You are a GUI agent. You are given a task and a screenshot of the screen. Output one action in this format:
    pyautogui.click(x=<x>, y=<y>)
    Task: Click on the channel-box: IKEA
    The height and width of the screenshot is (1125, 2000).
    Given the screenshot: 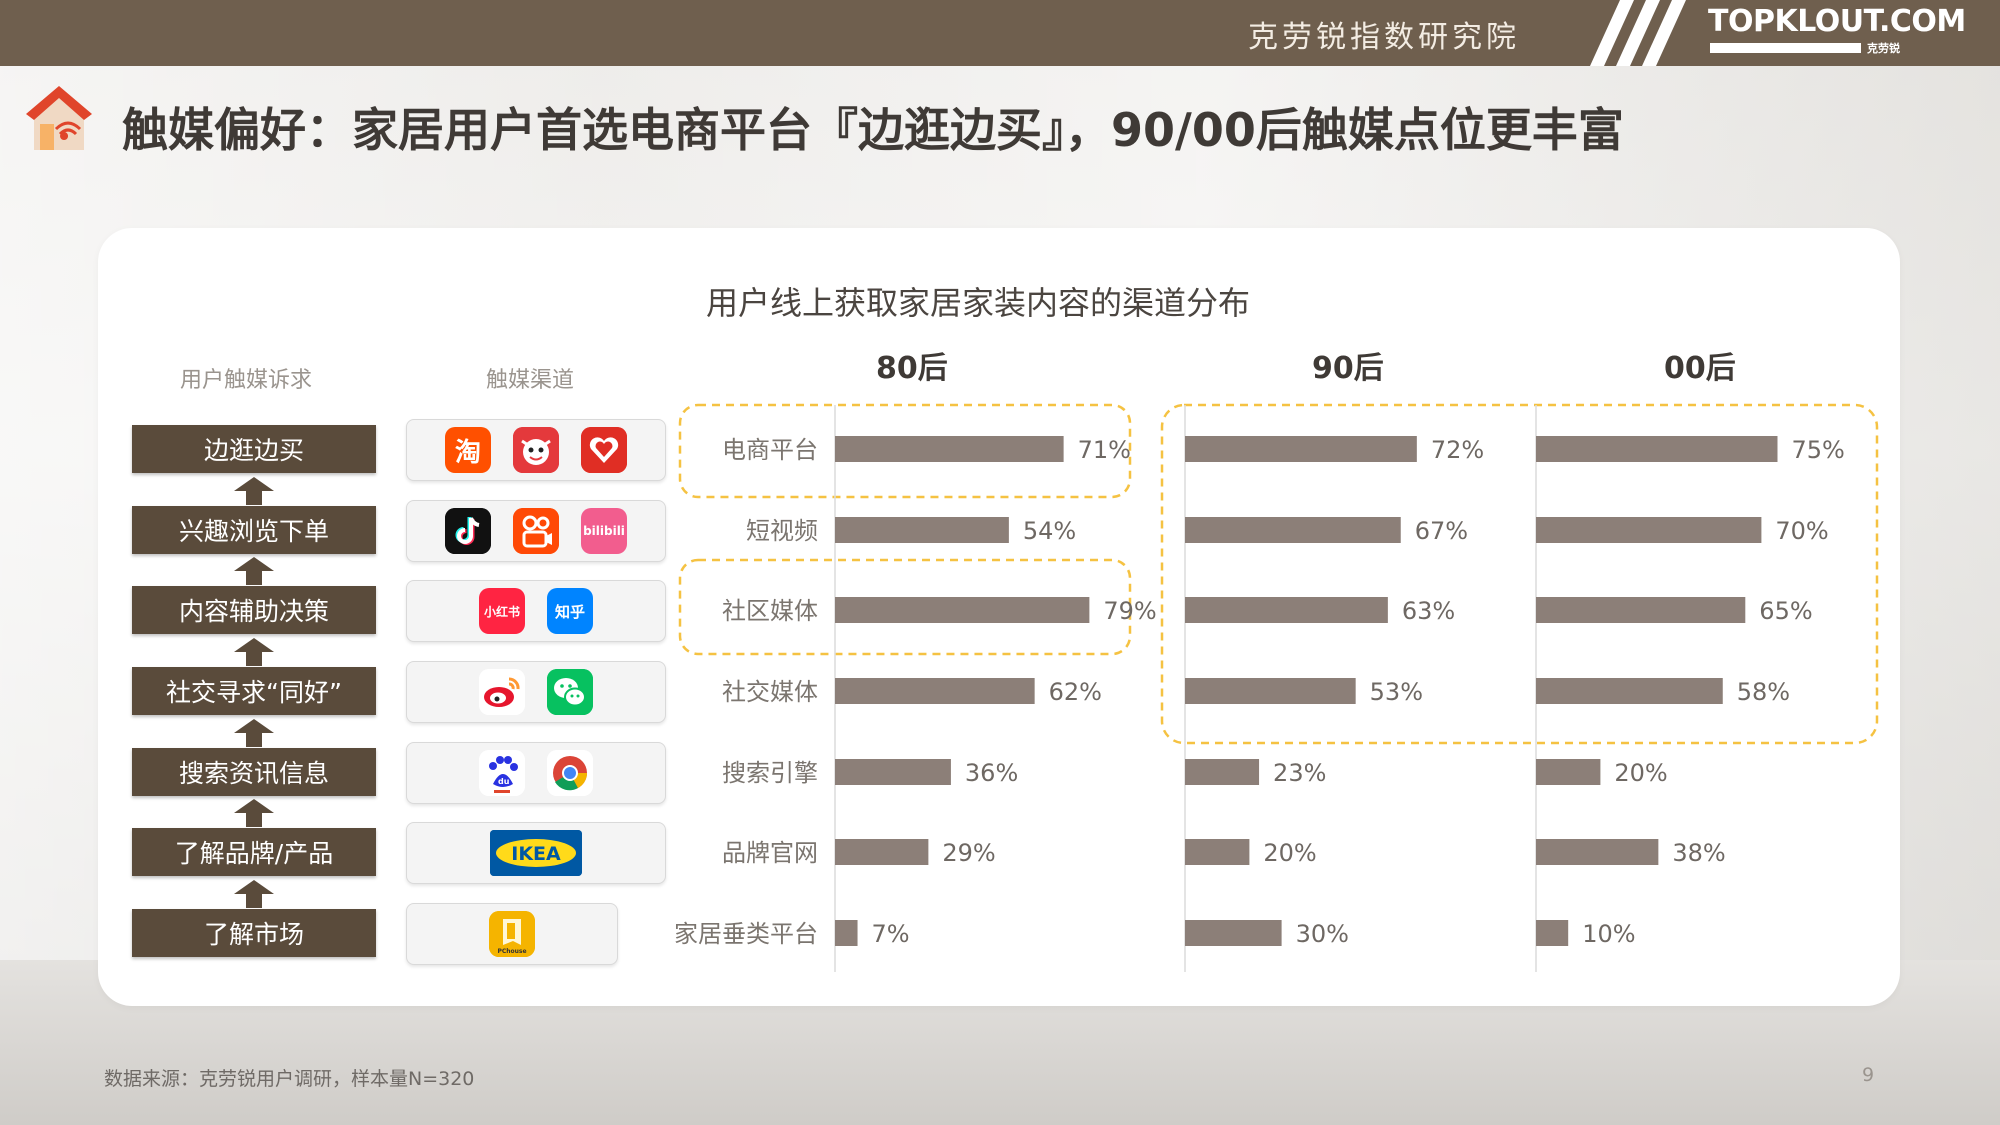 What is the action you would take?
    pyautogui.click(x=536, y=853)
    